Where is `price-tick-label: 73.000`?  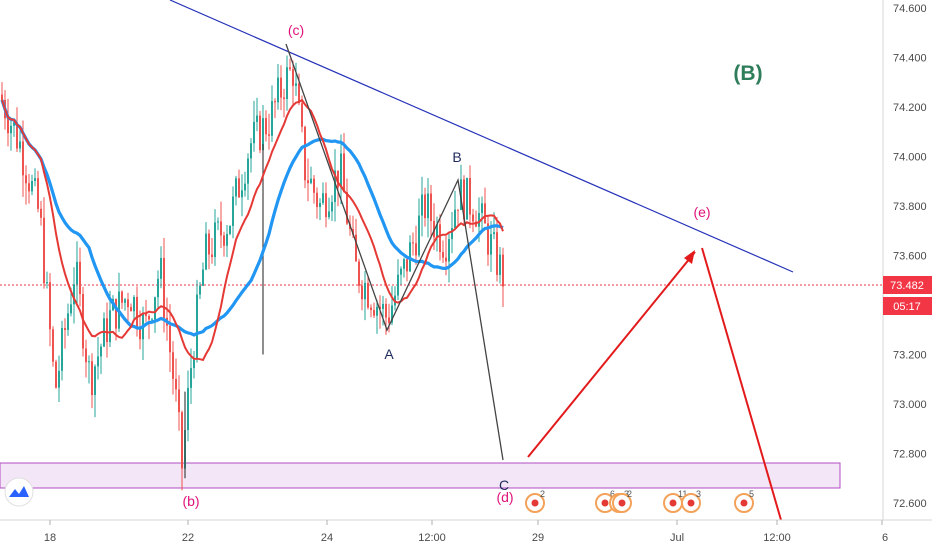
price-tick-label: 73.000 is located at coordinates (910, 405).